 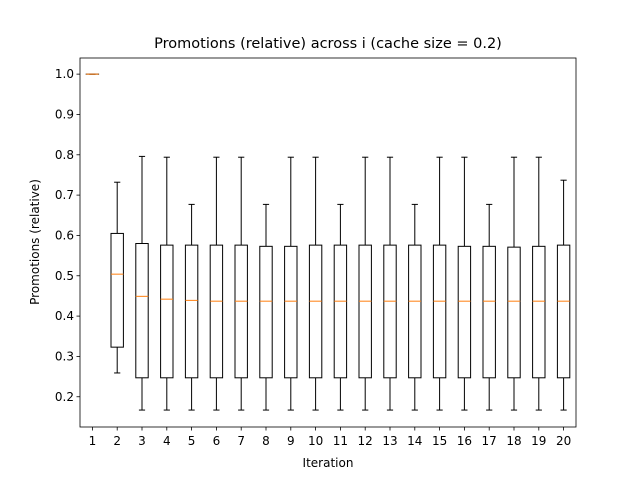 I want to click on x-axis-label: Iteration, so click(x=328, y=463).